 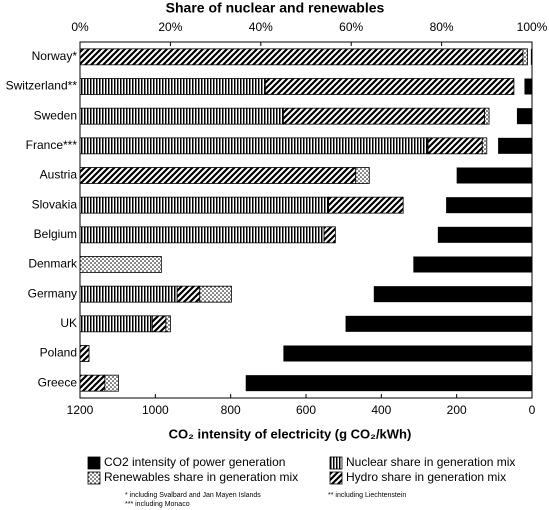 What do you see at coordinates (52, 293) in the screenshot?
I see `y-tick-label: Germany` at bounding box center [52, 293].